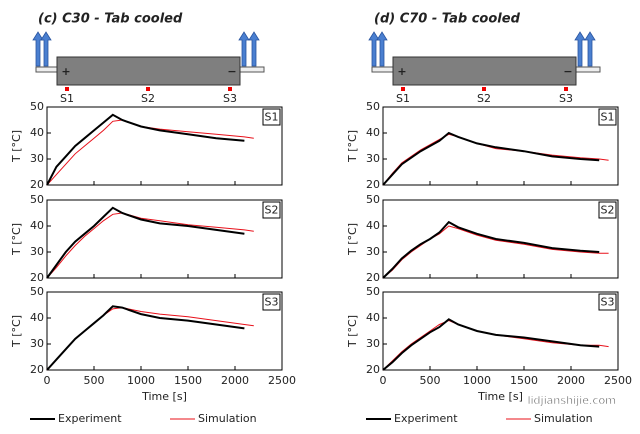  I want to click on column-title: (d) C70 - Tab cooled, so click(447, 19).